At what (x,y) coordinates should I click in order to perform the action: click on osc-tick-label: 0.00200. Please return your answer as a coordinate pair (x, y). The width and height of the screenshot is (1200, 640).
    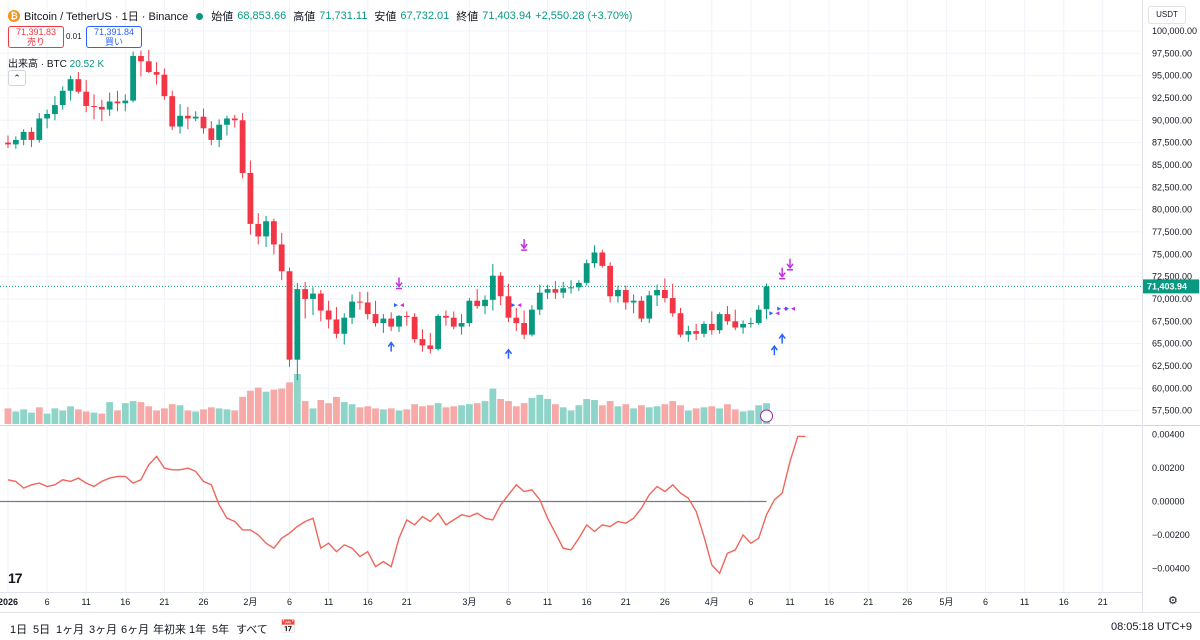
    Looking at the image, I should click on (1168, 468).